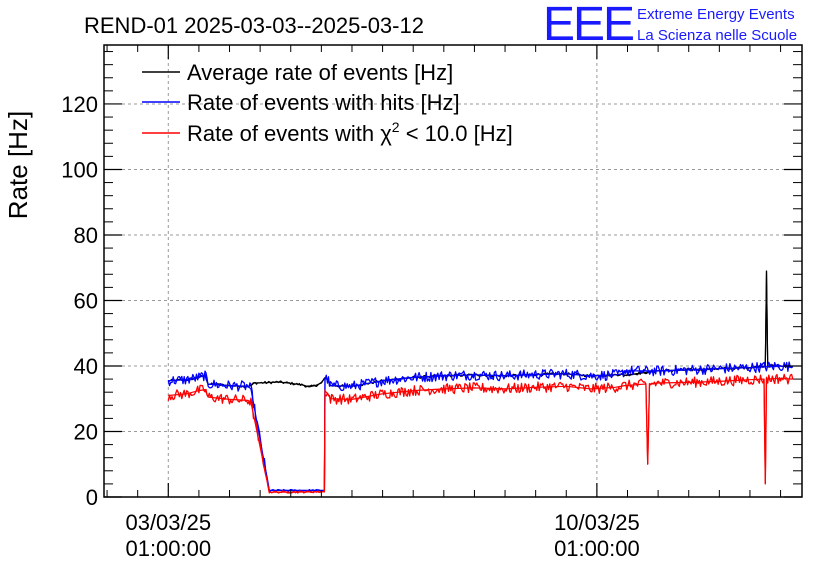  I want to click on y-axis-label: Rate [Hz], so click(18, 165).